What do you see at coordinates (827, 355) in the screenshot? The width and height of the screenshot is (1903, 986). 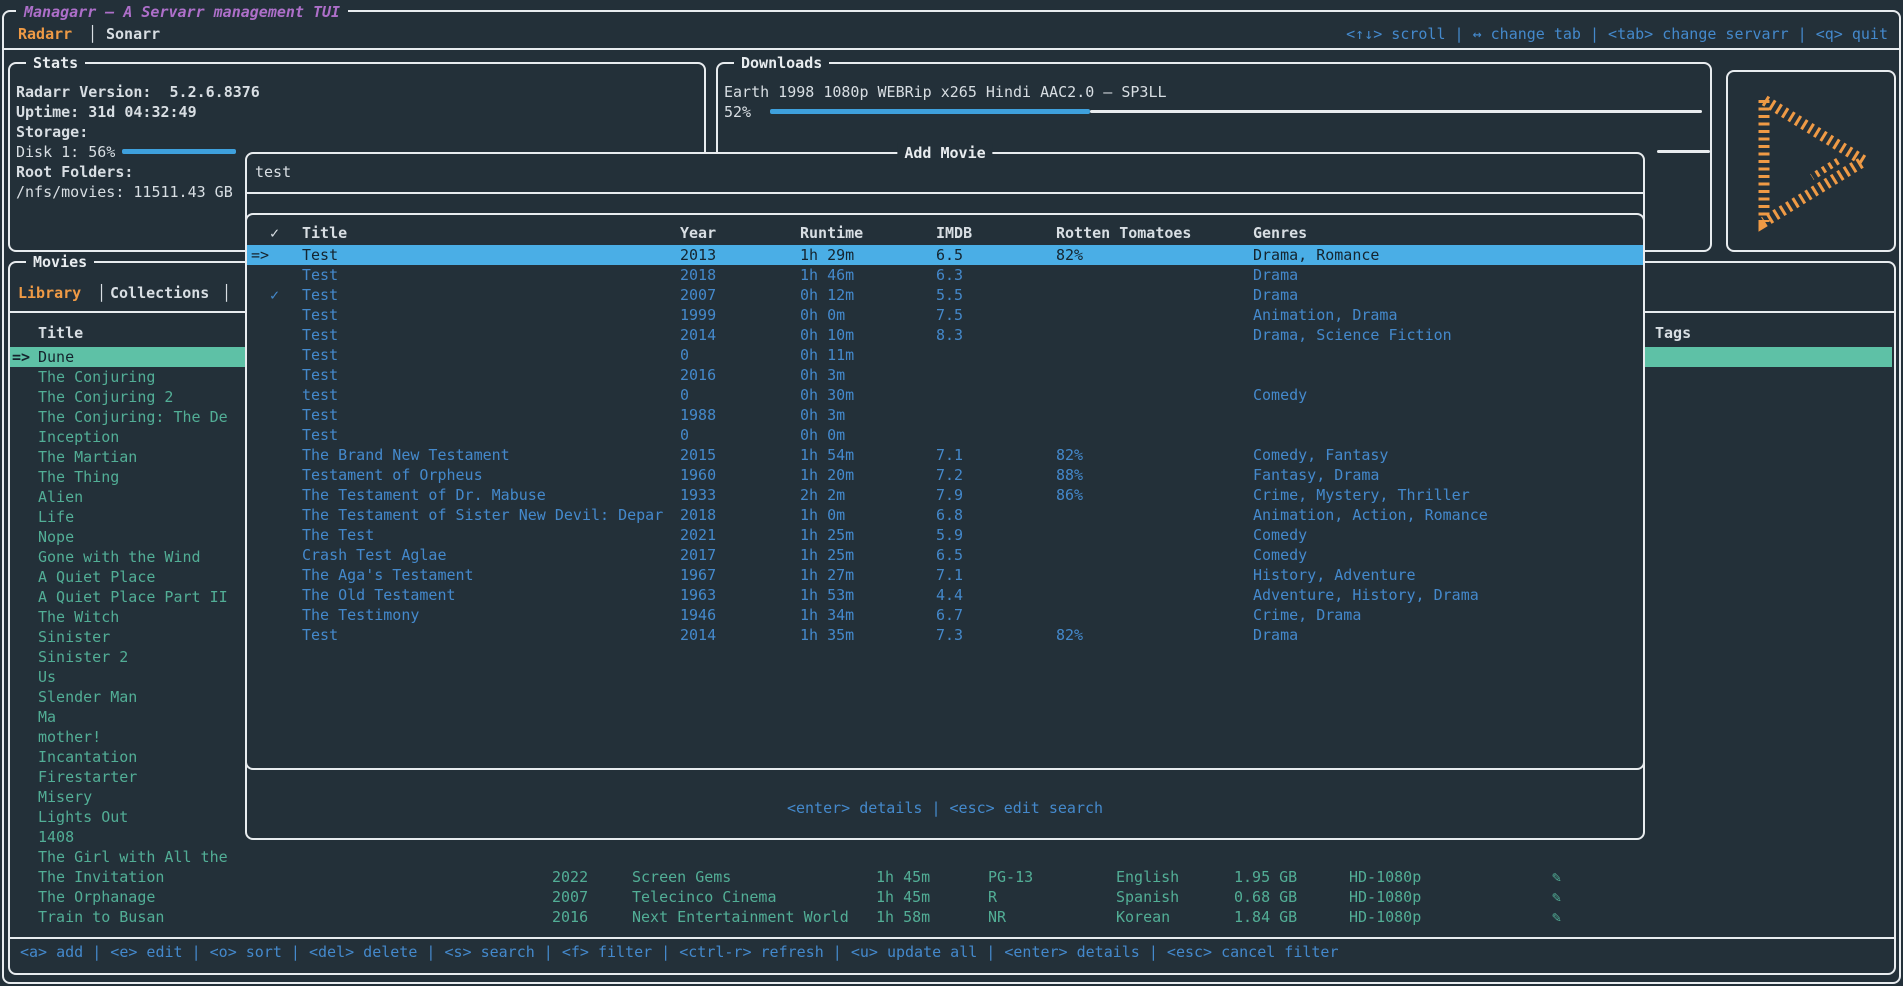 I see `result-row-runtime: 0h 11m` at bounding box center [827, 355].